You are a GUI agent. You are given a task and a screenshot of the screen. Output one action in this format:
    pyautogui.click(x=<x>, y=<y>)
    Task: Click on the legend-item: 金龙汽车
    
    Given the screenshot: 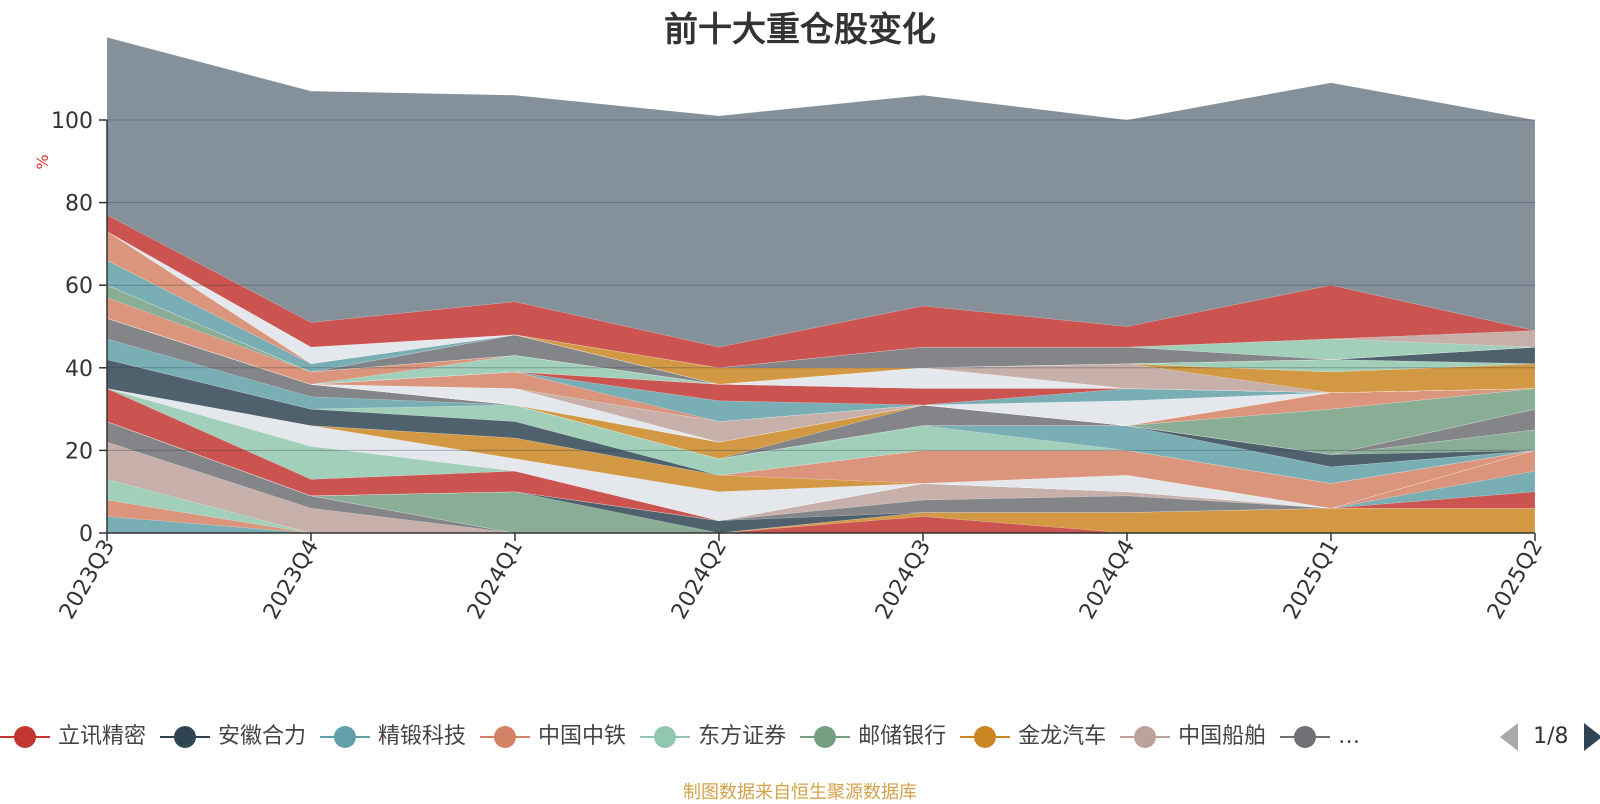 What is the action you would take?
    pyautogui.click(x=1033, y=736)
    